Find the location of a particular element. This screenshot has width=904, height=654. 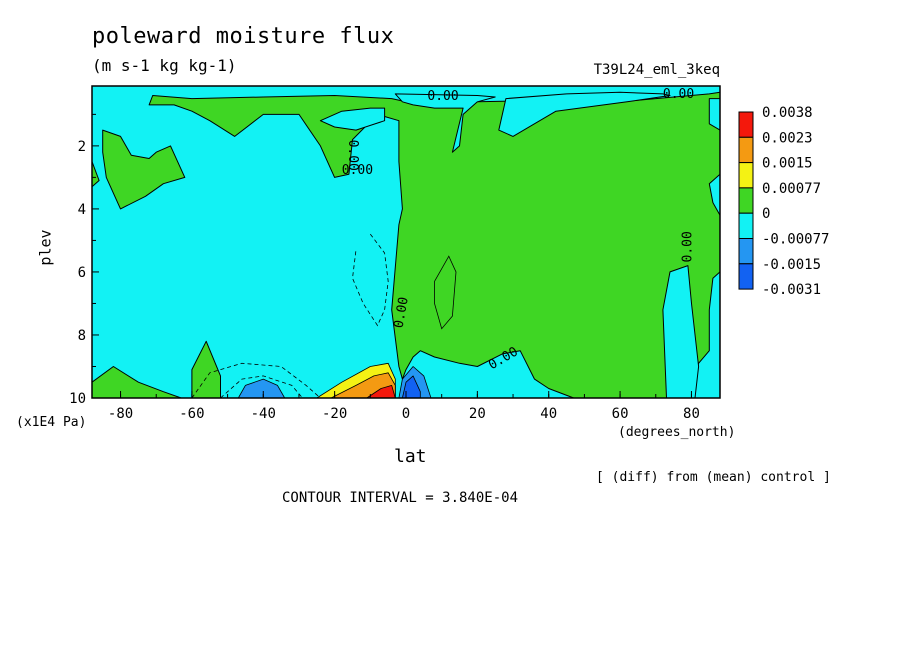

x-axis-unit: (degrees_north) is located at coordinates (677, 432).